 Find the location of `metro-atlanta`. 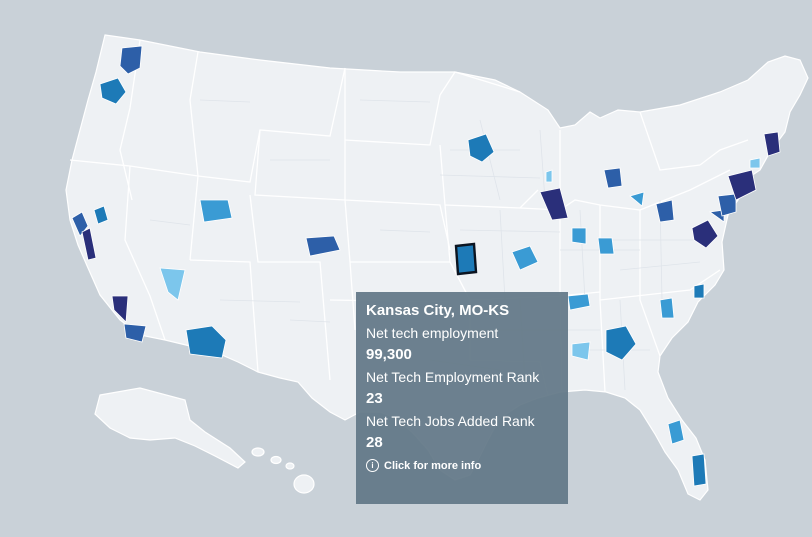

metro-atlanta is located at coordinates (621, 343).